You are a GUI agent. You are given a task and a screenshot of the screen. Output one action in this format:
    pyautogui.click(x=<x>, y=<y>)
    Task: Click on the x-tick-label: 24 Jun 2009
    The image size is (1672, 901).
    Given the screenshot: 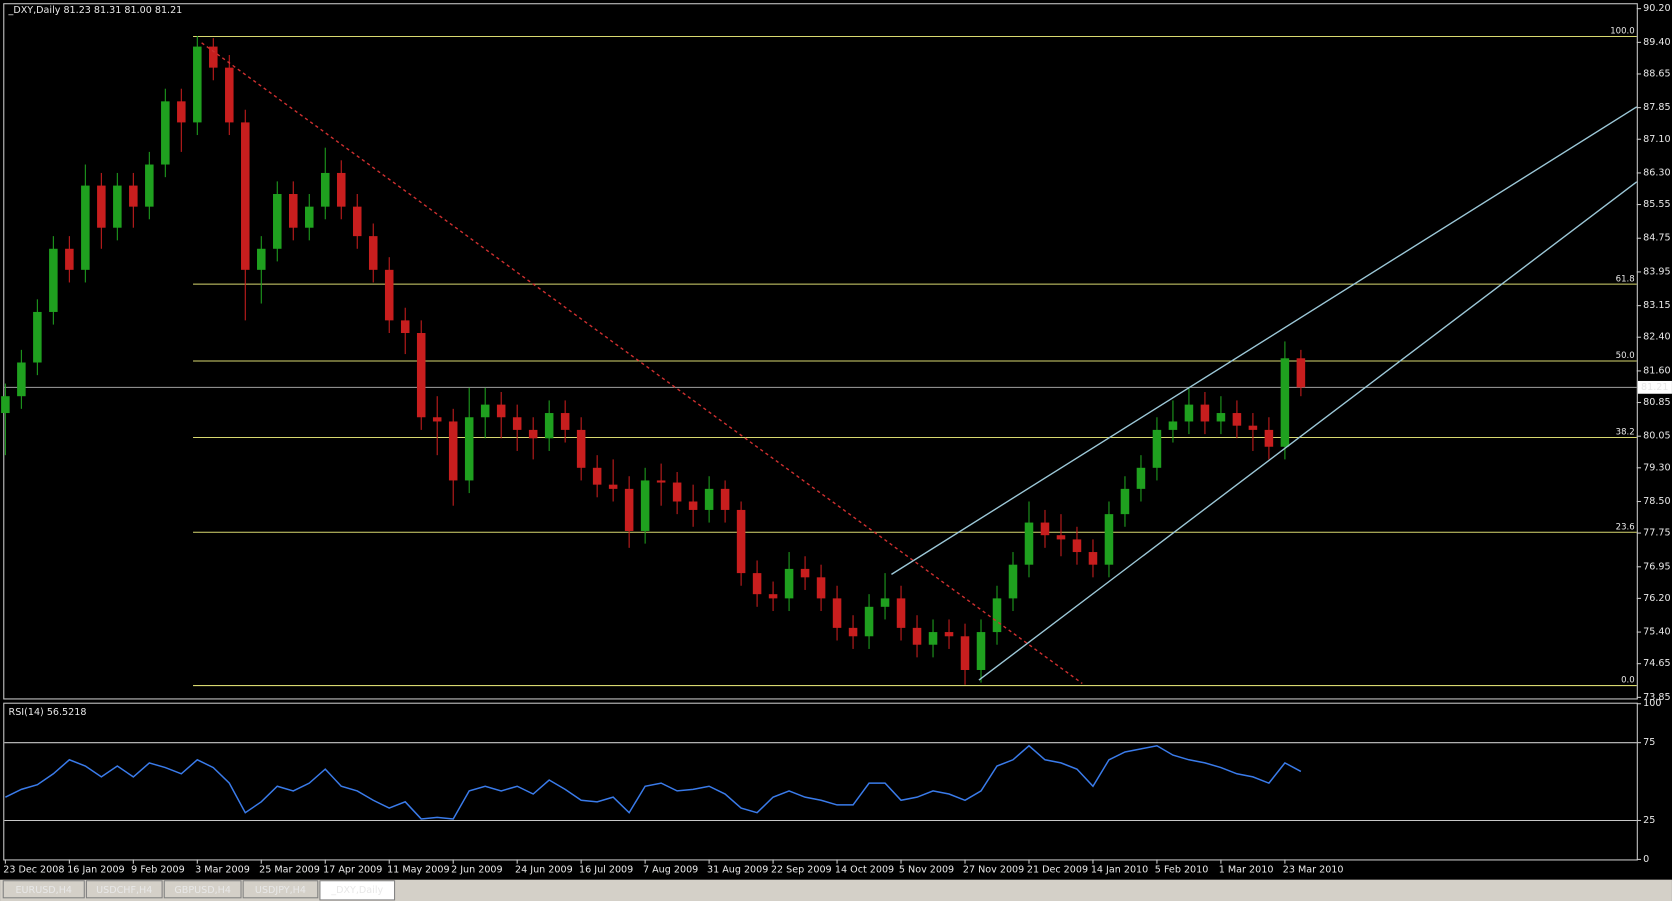 What is the action you would take?
    pyautogui.click(x=544, y=870)
    